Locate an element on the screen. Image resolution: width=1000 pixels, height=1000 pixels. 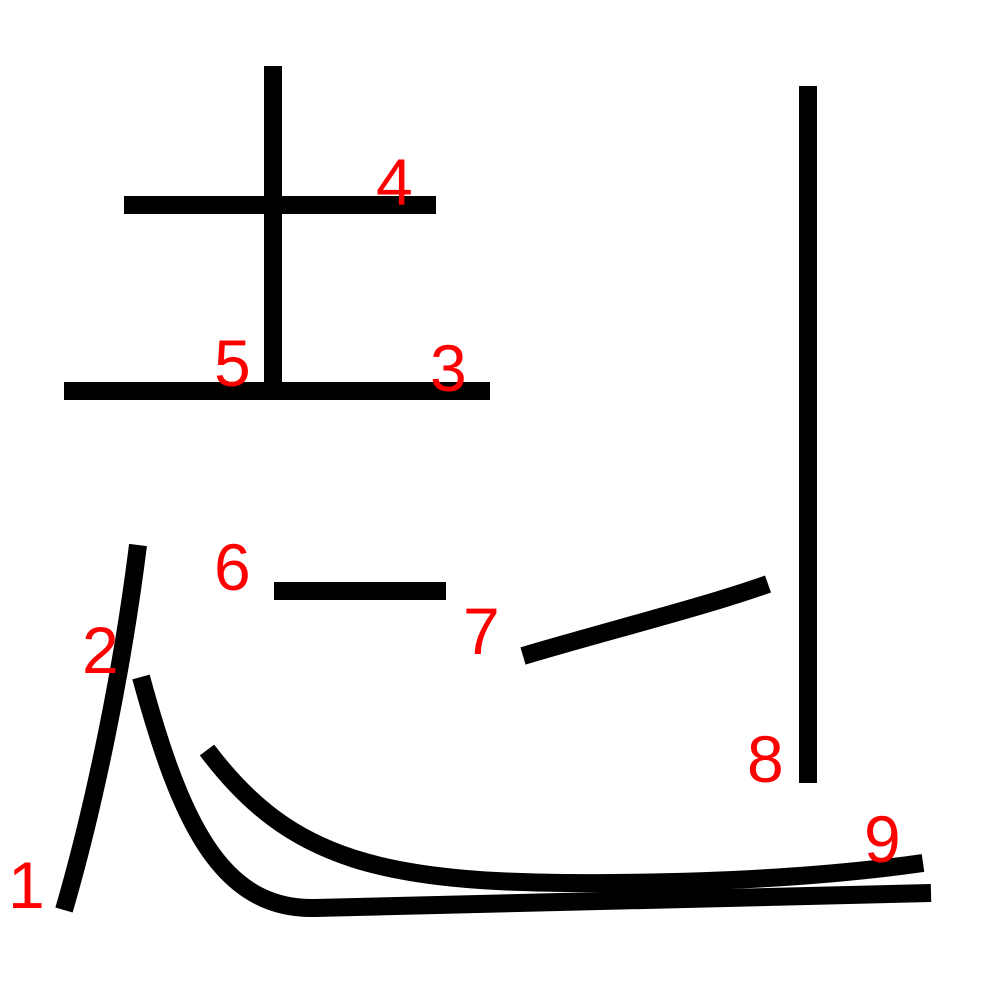
stroke-label-4: 4 is located at coordinates (394, 182).